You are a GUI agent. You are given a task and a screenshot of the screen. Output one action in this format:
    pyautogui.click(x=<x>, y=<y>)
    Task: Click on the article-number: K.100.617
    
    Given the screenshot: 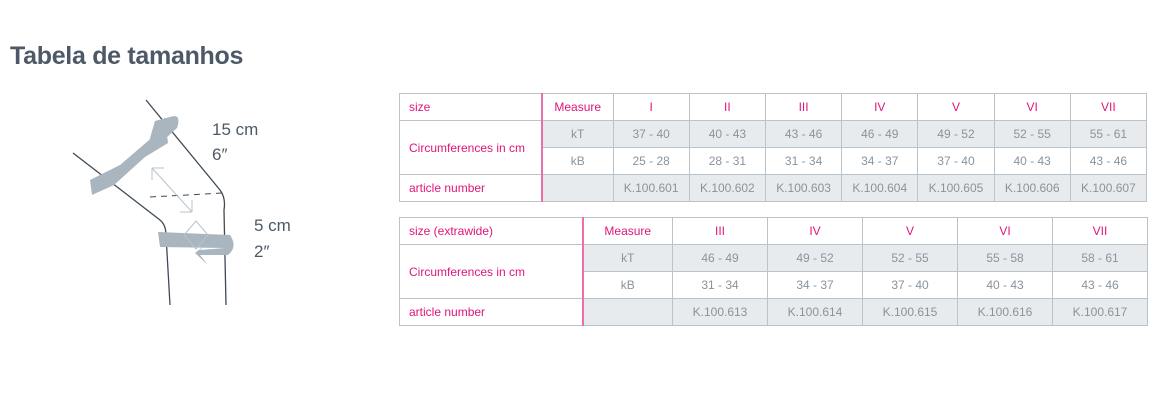 What is the action you would take?
    pyautogui.click(x=1100, y=312)
    